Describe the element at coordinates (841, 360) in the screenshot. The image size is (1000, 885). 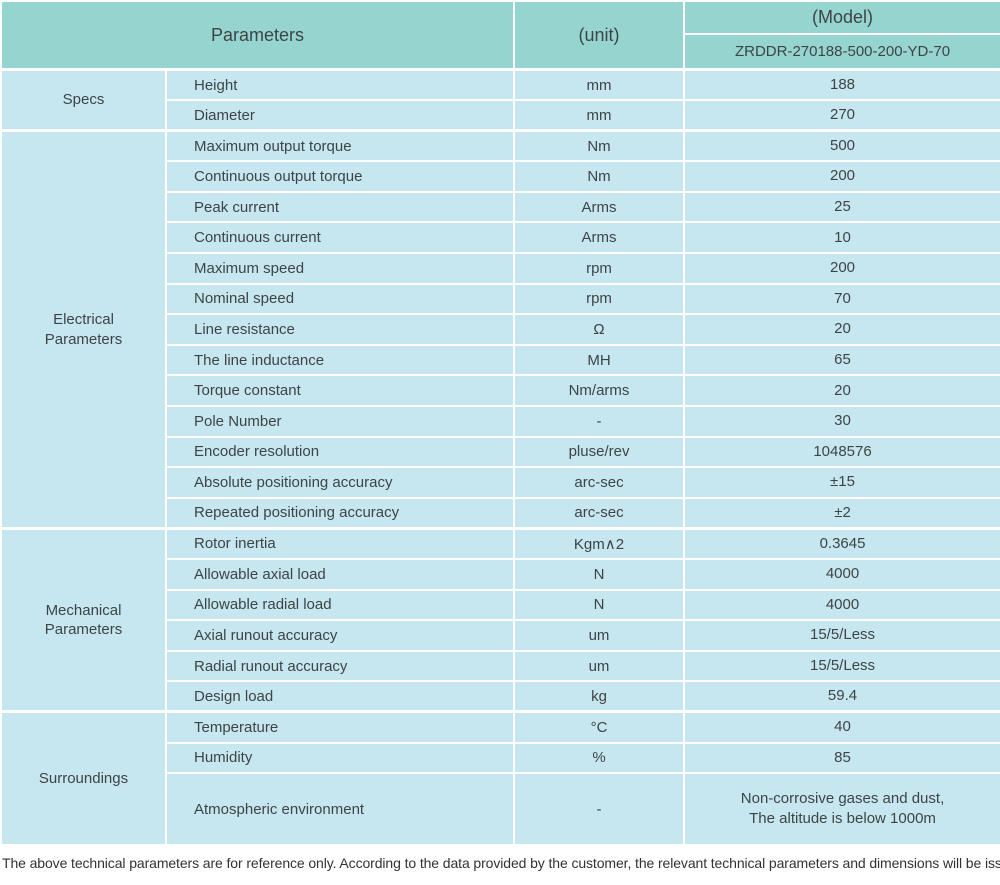
I see `value-cell: 65` at that location.